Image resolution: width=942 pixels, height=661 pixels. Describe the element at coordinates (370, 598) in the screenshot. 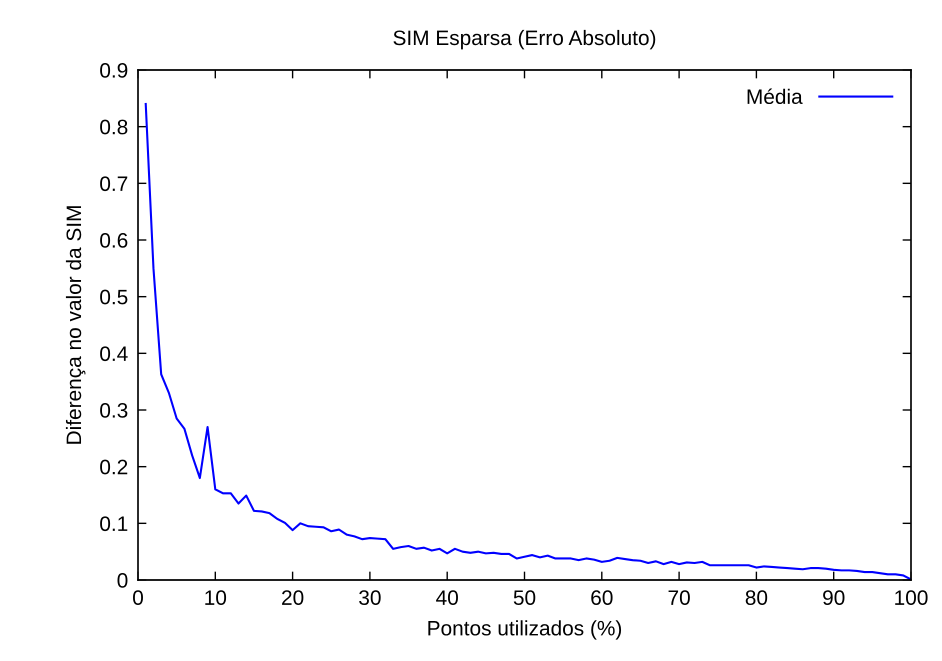

I see `x-tick-label: 30` at that location.